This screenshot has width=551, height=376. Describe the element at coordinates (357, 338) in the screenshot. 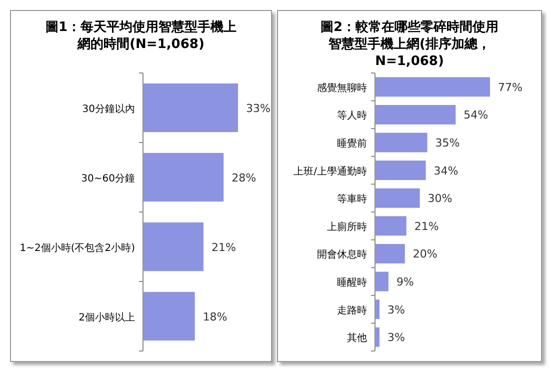

I see `y-tick-label: 其他` at that location.